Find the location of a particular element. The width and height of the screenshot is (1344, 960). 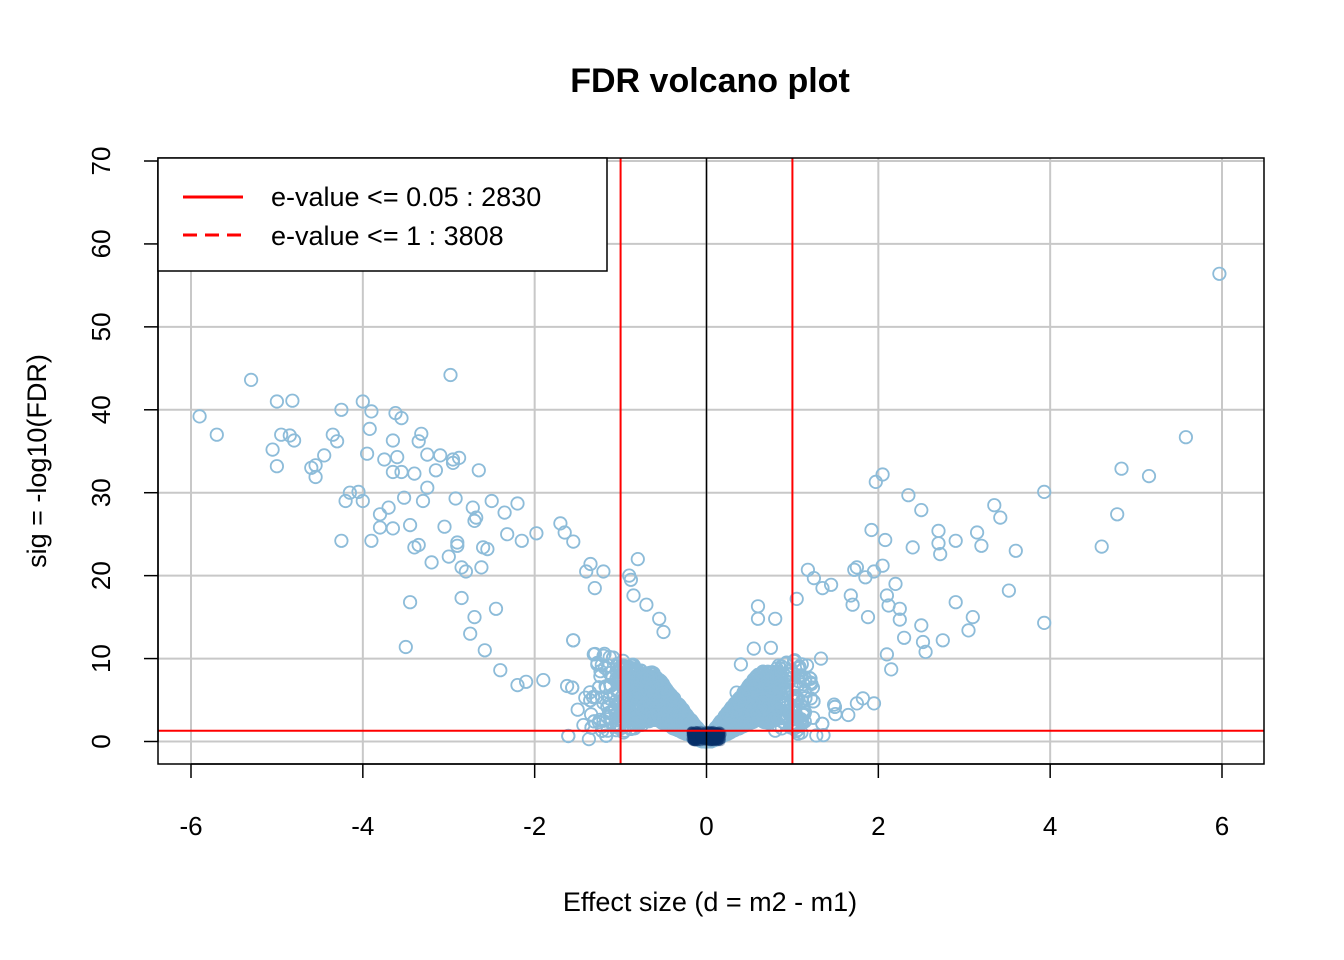

x-axis-label: Effect size (d = m2 - m1) is located at coordinates (710, 902).